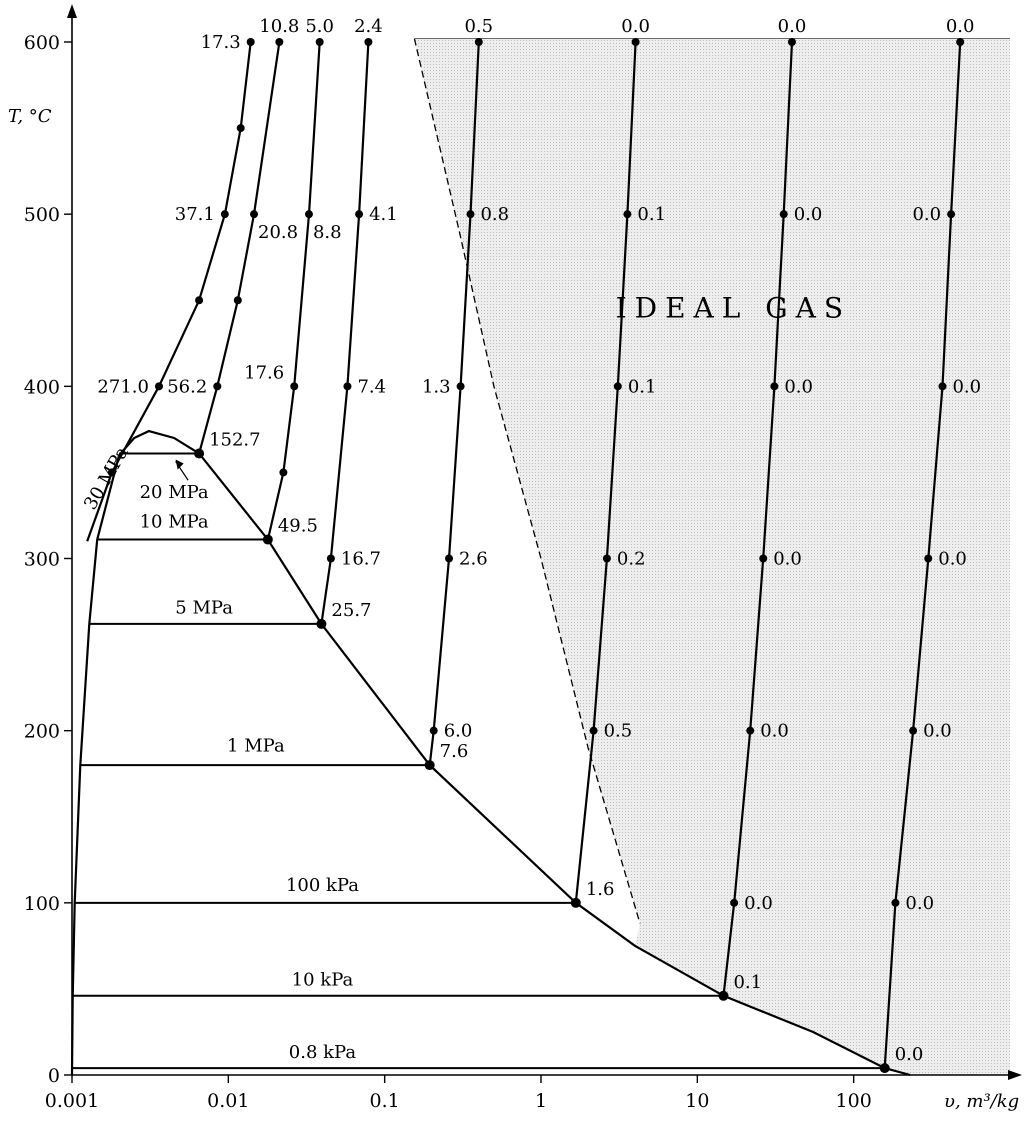 The width and height of the screenshot is (1024, 1133). What do you see at coordinates (42, 387) in the screenshot?
I see `y-tick-label: 400` at bounding box center [42, 387].